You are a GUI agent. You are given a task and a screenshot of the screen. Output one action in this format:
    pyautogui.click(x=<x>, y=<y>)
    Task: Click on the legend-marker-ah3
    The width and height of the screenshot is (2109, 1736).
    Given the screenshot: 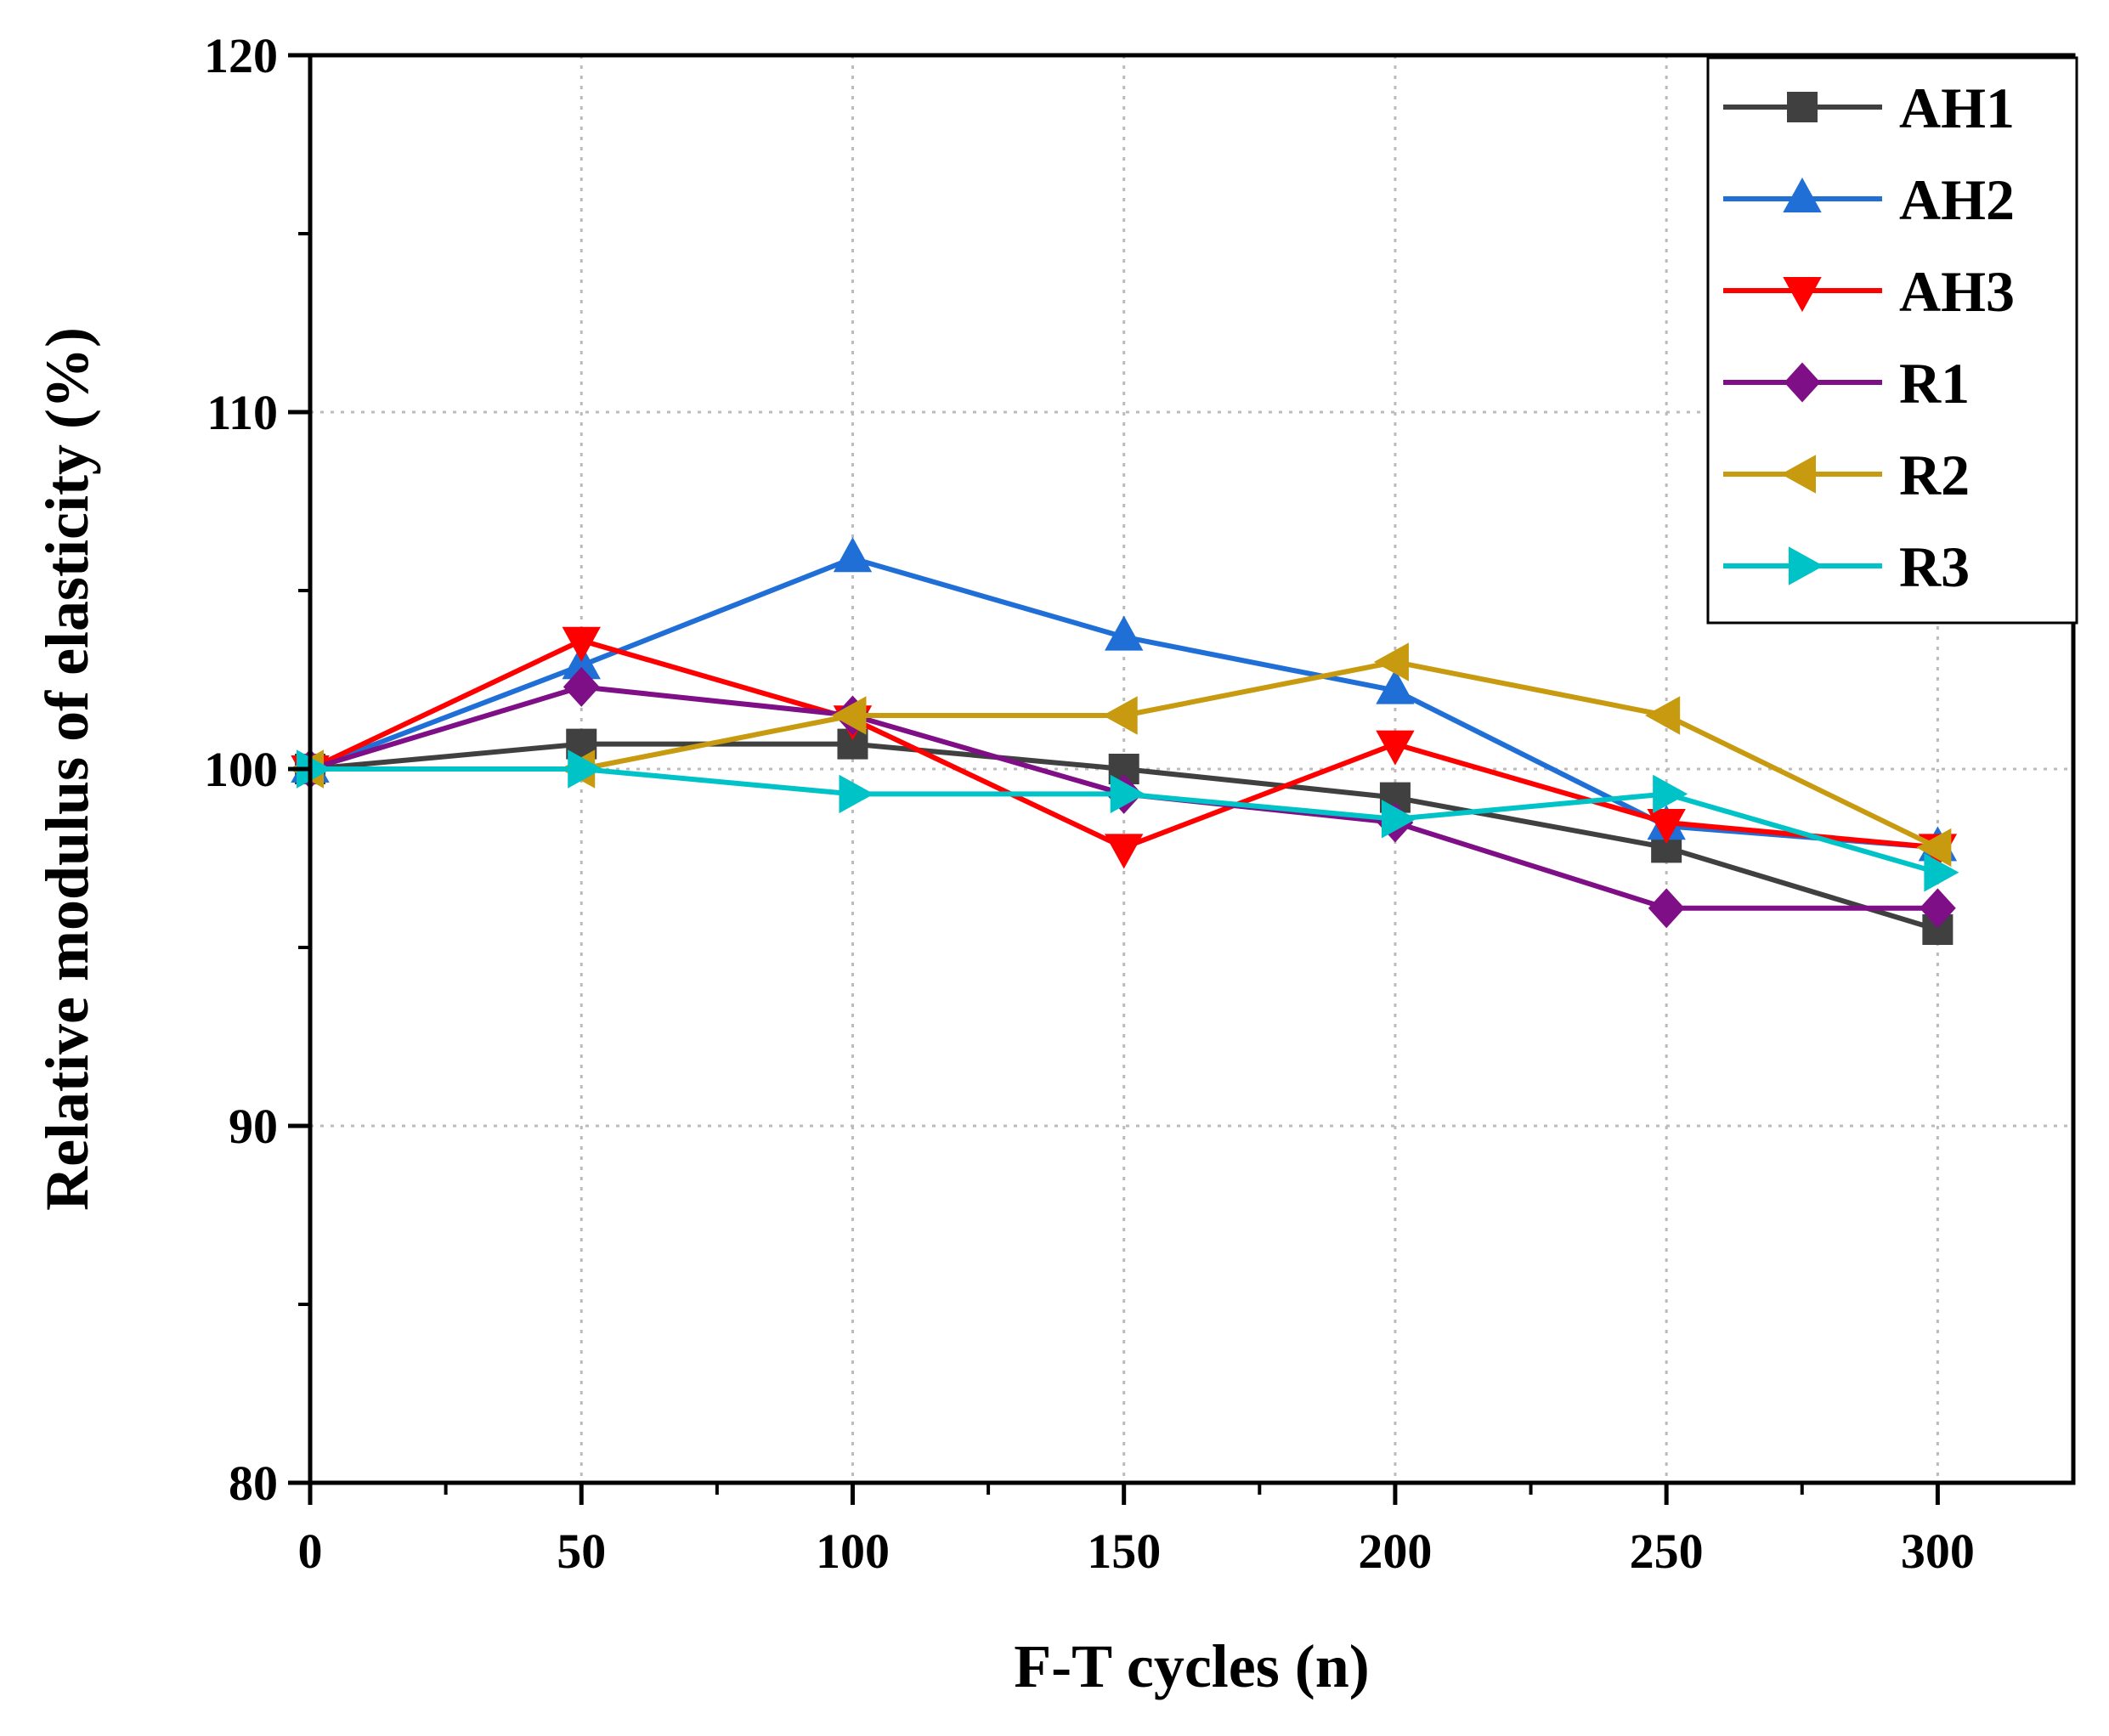 What is the action you would take?
    pyautogui.click(x=1803, y=295)
    